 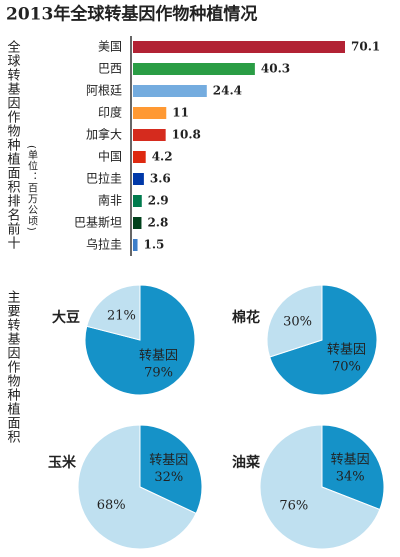 What do you see at coordinates (154, 245) in the screenshot?
I see `value-label: 1.5` at bounding box center [154, 245].